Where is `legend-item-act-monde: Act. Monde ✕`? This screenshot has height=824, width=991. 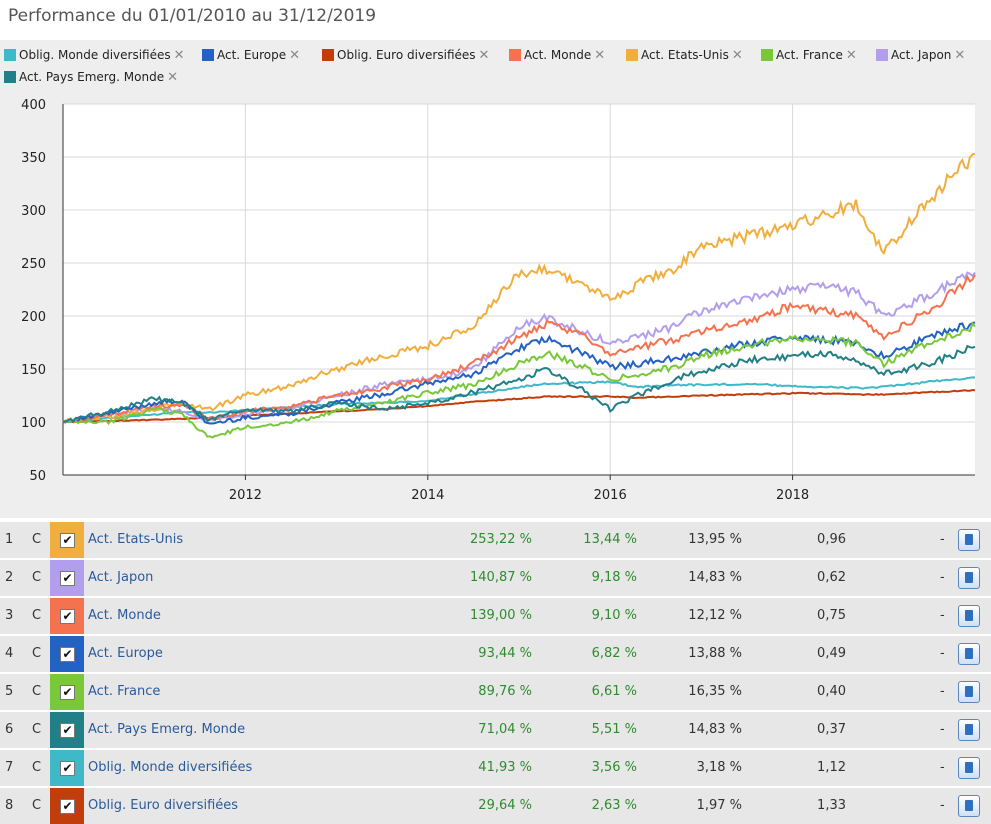
legend-item-act-monde: Act. Monde ✕ is located at coordinates (557, 56).